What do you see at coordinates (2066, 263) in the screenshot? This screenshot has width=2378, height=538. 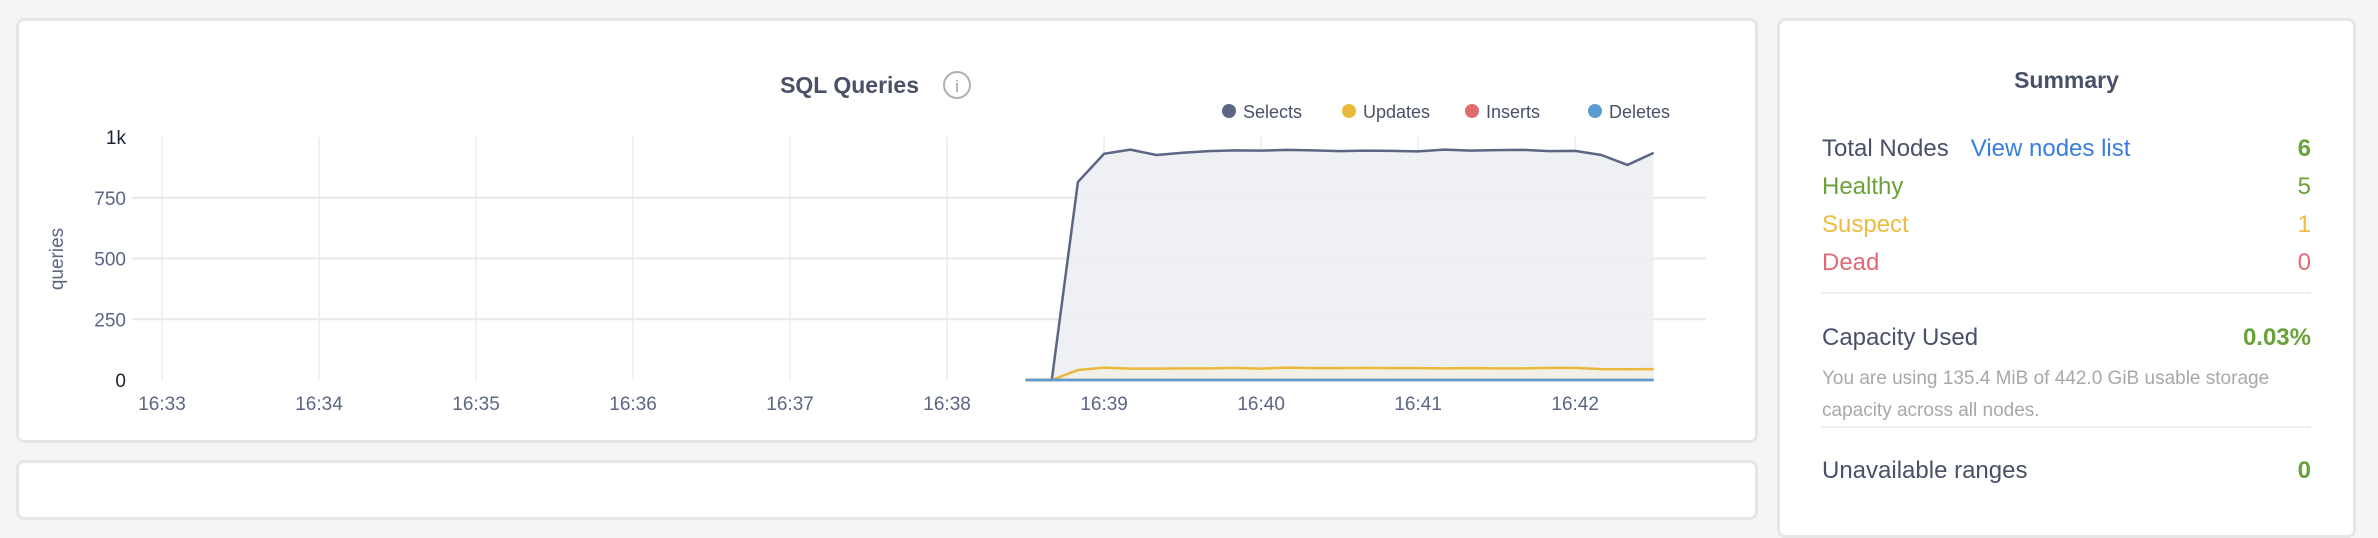 I see `dead-row: Dead 0` at bounding box center [2066, 263].